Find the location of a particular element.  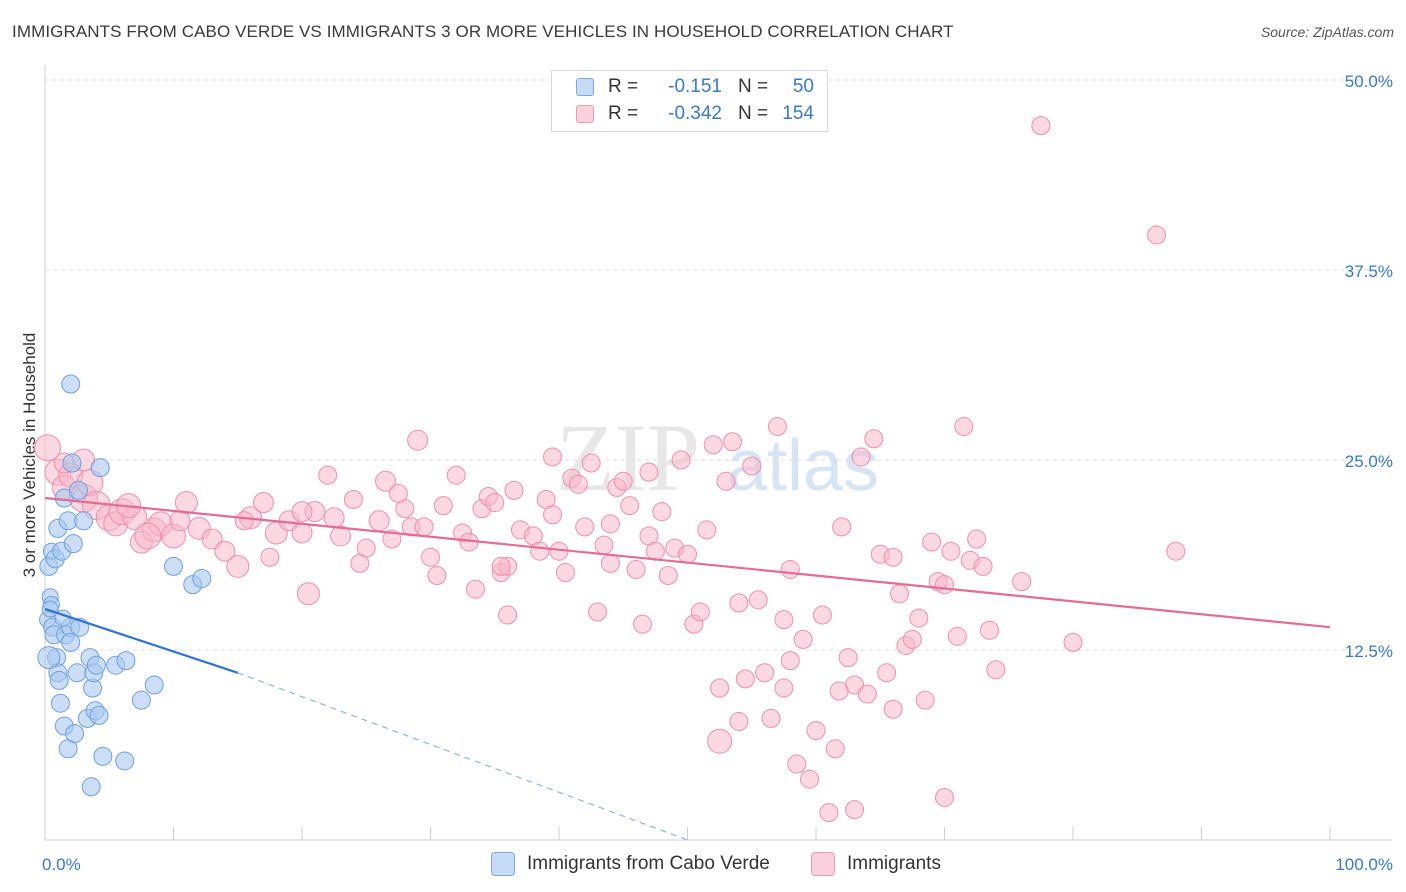

y-tick-label: 12.5% is located at coordinates (1369, 651).